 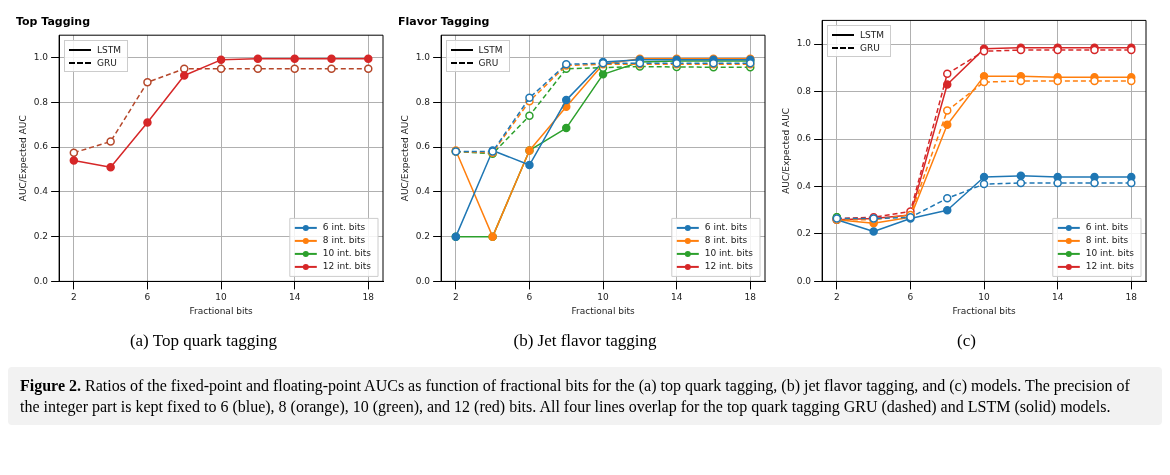 I want to click on text: (b) Jet flavor tagging, so click(x=585, y=341).